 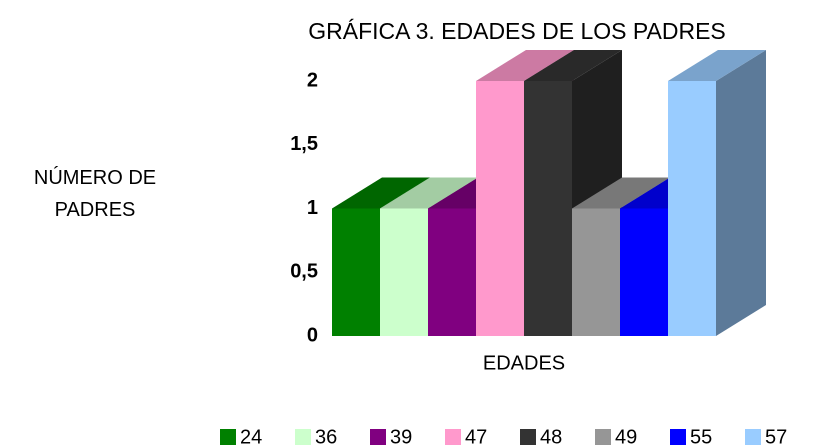 What do you see at coordinates (401, 437) in the screenshot?
I see `legend-label: 39` at bounding box center [401, 437].